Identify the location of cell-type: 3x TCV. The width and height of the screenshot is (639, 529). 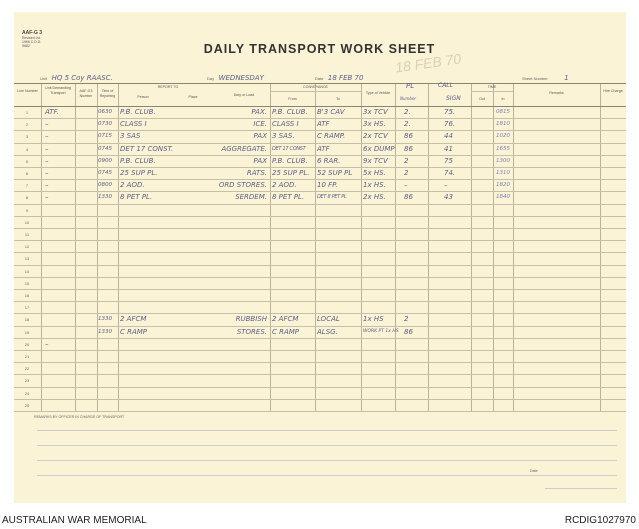
(375, 112).